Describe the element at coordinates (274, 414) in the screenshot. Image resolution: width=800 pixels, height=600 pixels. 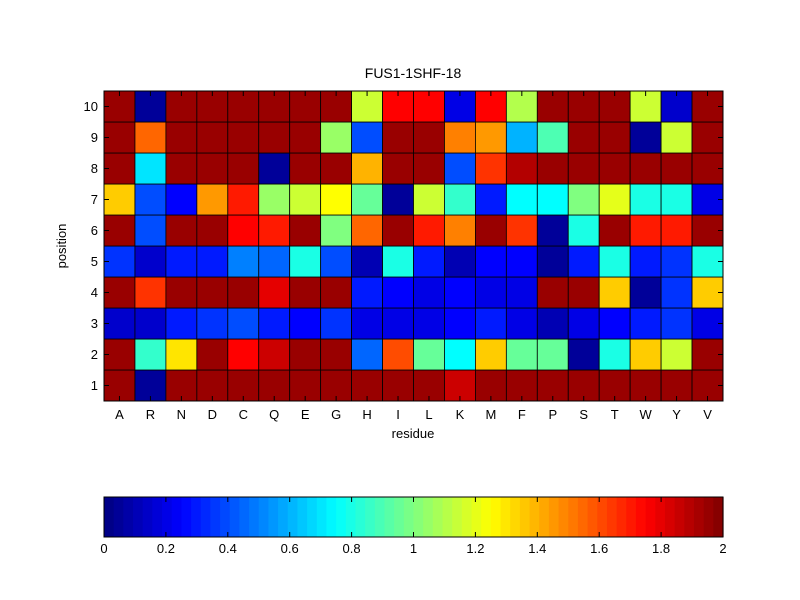
I see `x-tick-label: Q` at that location.